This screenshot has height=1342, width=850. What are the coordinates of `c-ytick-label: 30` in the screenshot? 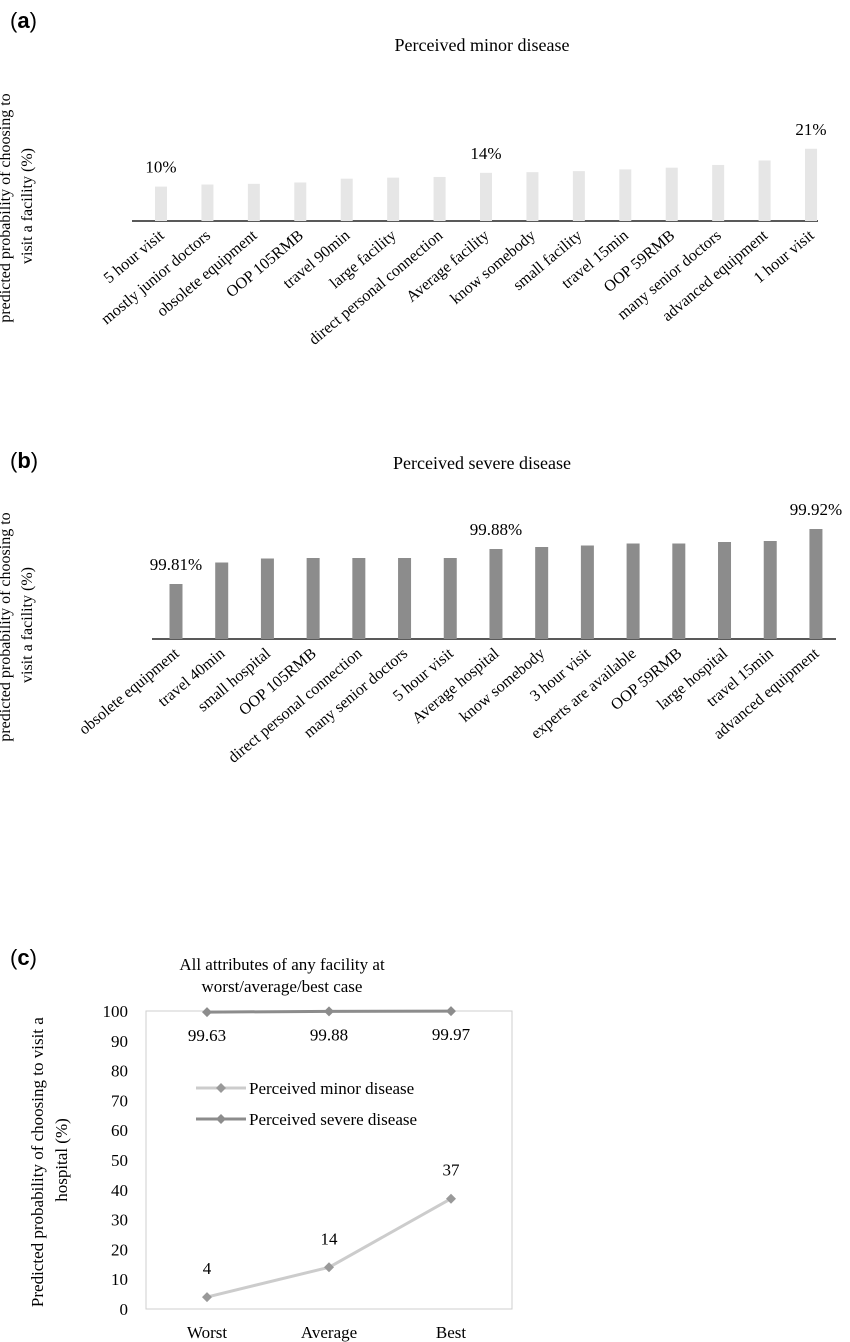 It's located at (119, 1220).